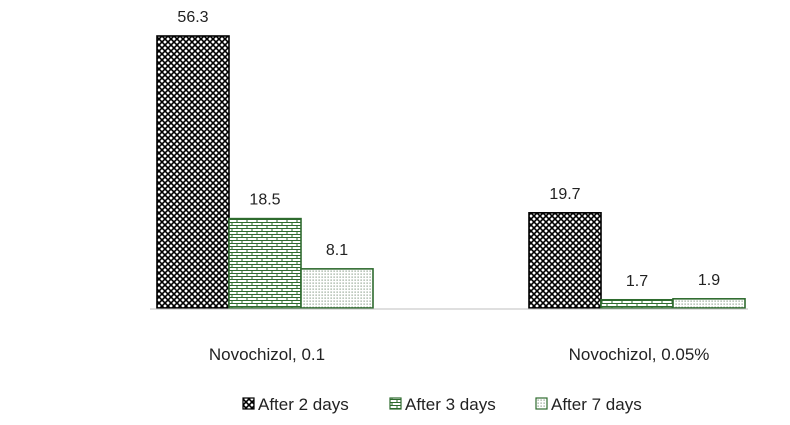  I want to click on legend-item-2: After 3 days, so click(442, 404).